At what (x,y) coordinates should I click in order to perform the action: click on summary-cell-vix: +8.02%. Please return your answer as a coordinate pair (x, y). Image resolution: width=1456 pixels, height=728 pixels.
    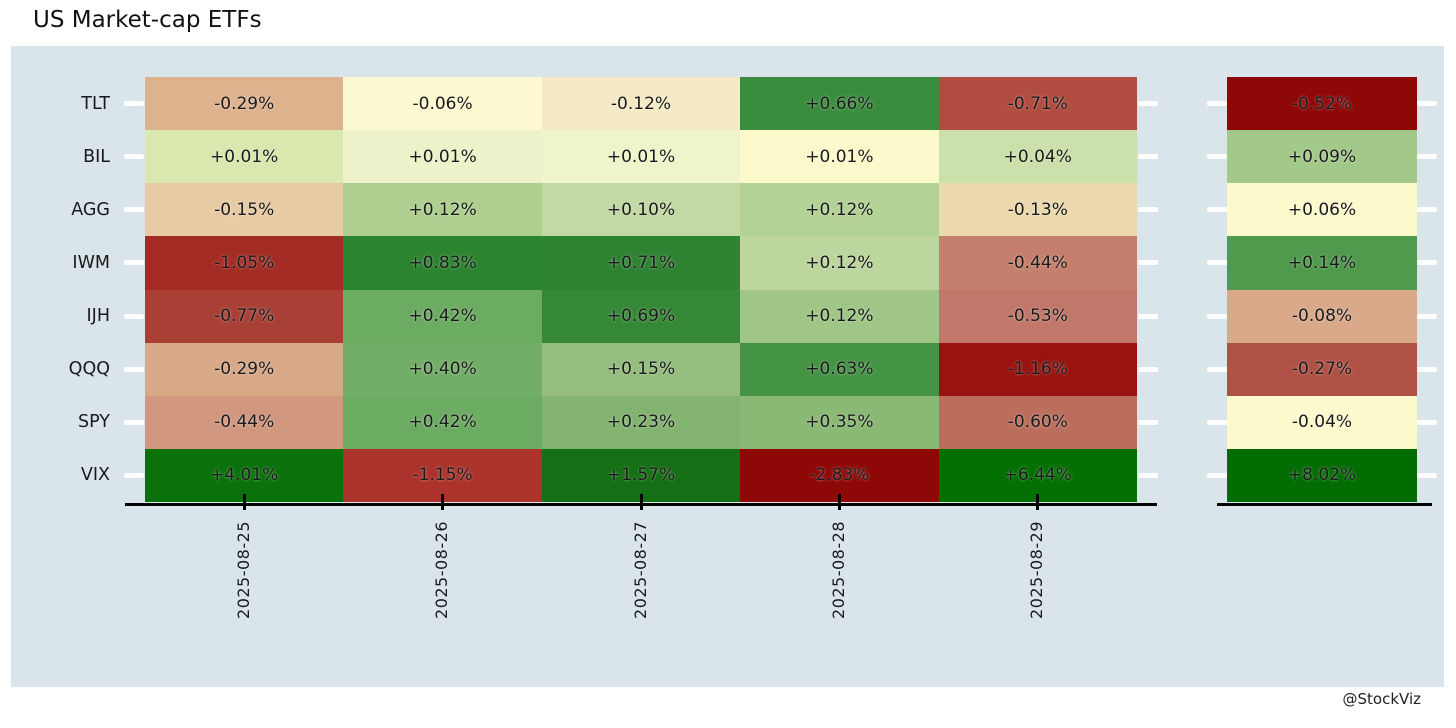
    Looking at the image, I should click on (1322, 475).